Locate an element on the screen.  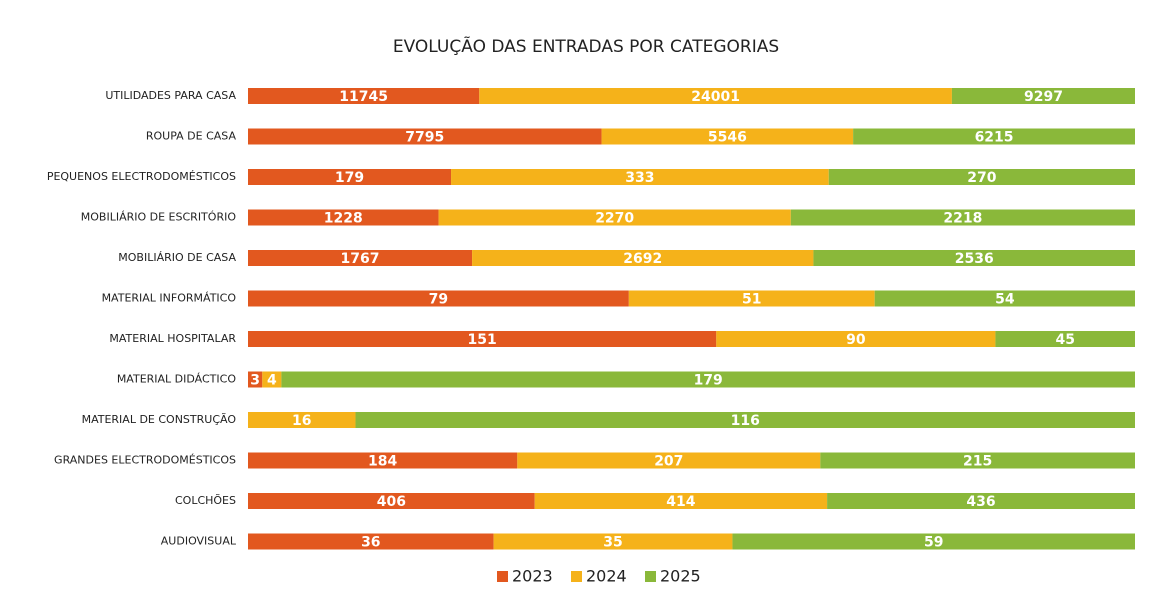
legend-label: 2023 is located at coordinates (532, 576).